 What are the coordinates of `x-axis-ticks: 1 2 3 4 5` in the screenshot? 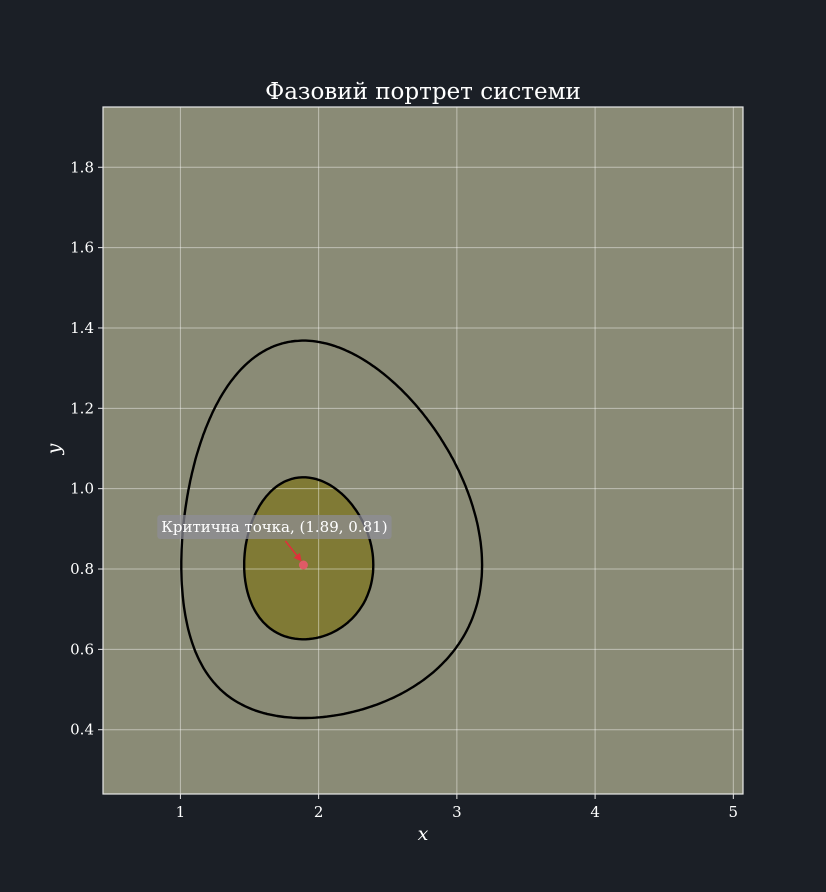 It's located at (457, 807).